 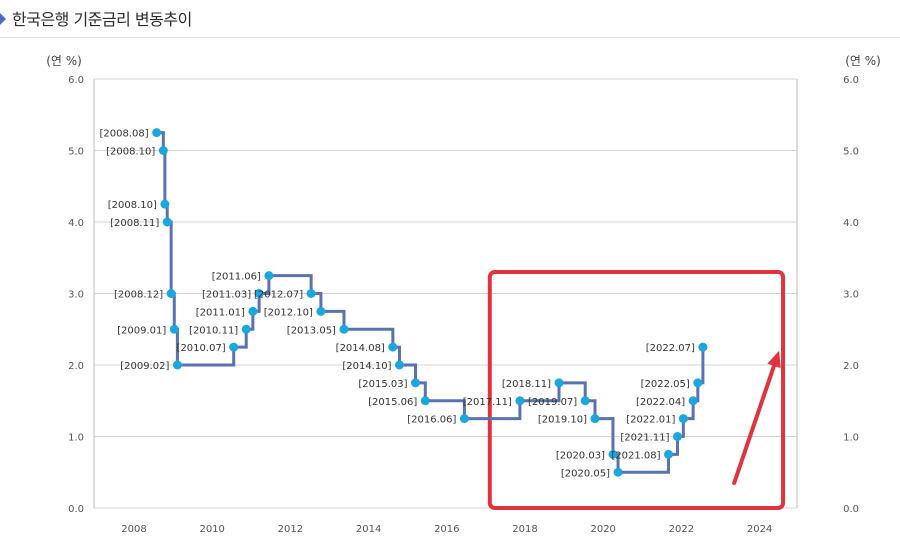 What do you see at coordinates (382, 384) in the screenshot?
I see `data-point-label: [2015.03]` at bounding box center [382, 384].